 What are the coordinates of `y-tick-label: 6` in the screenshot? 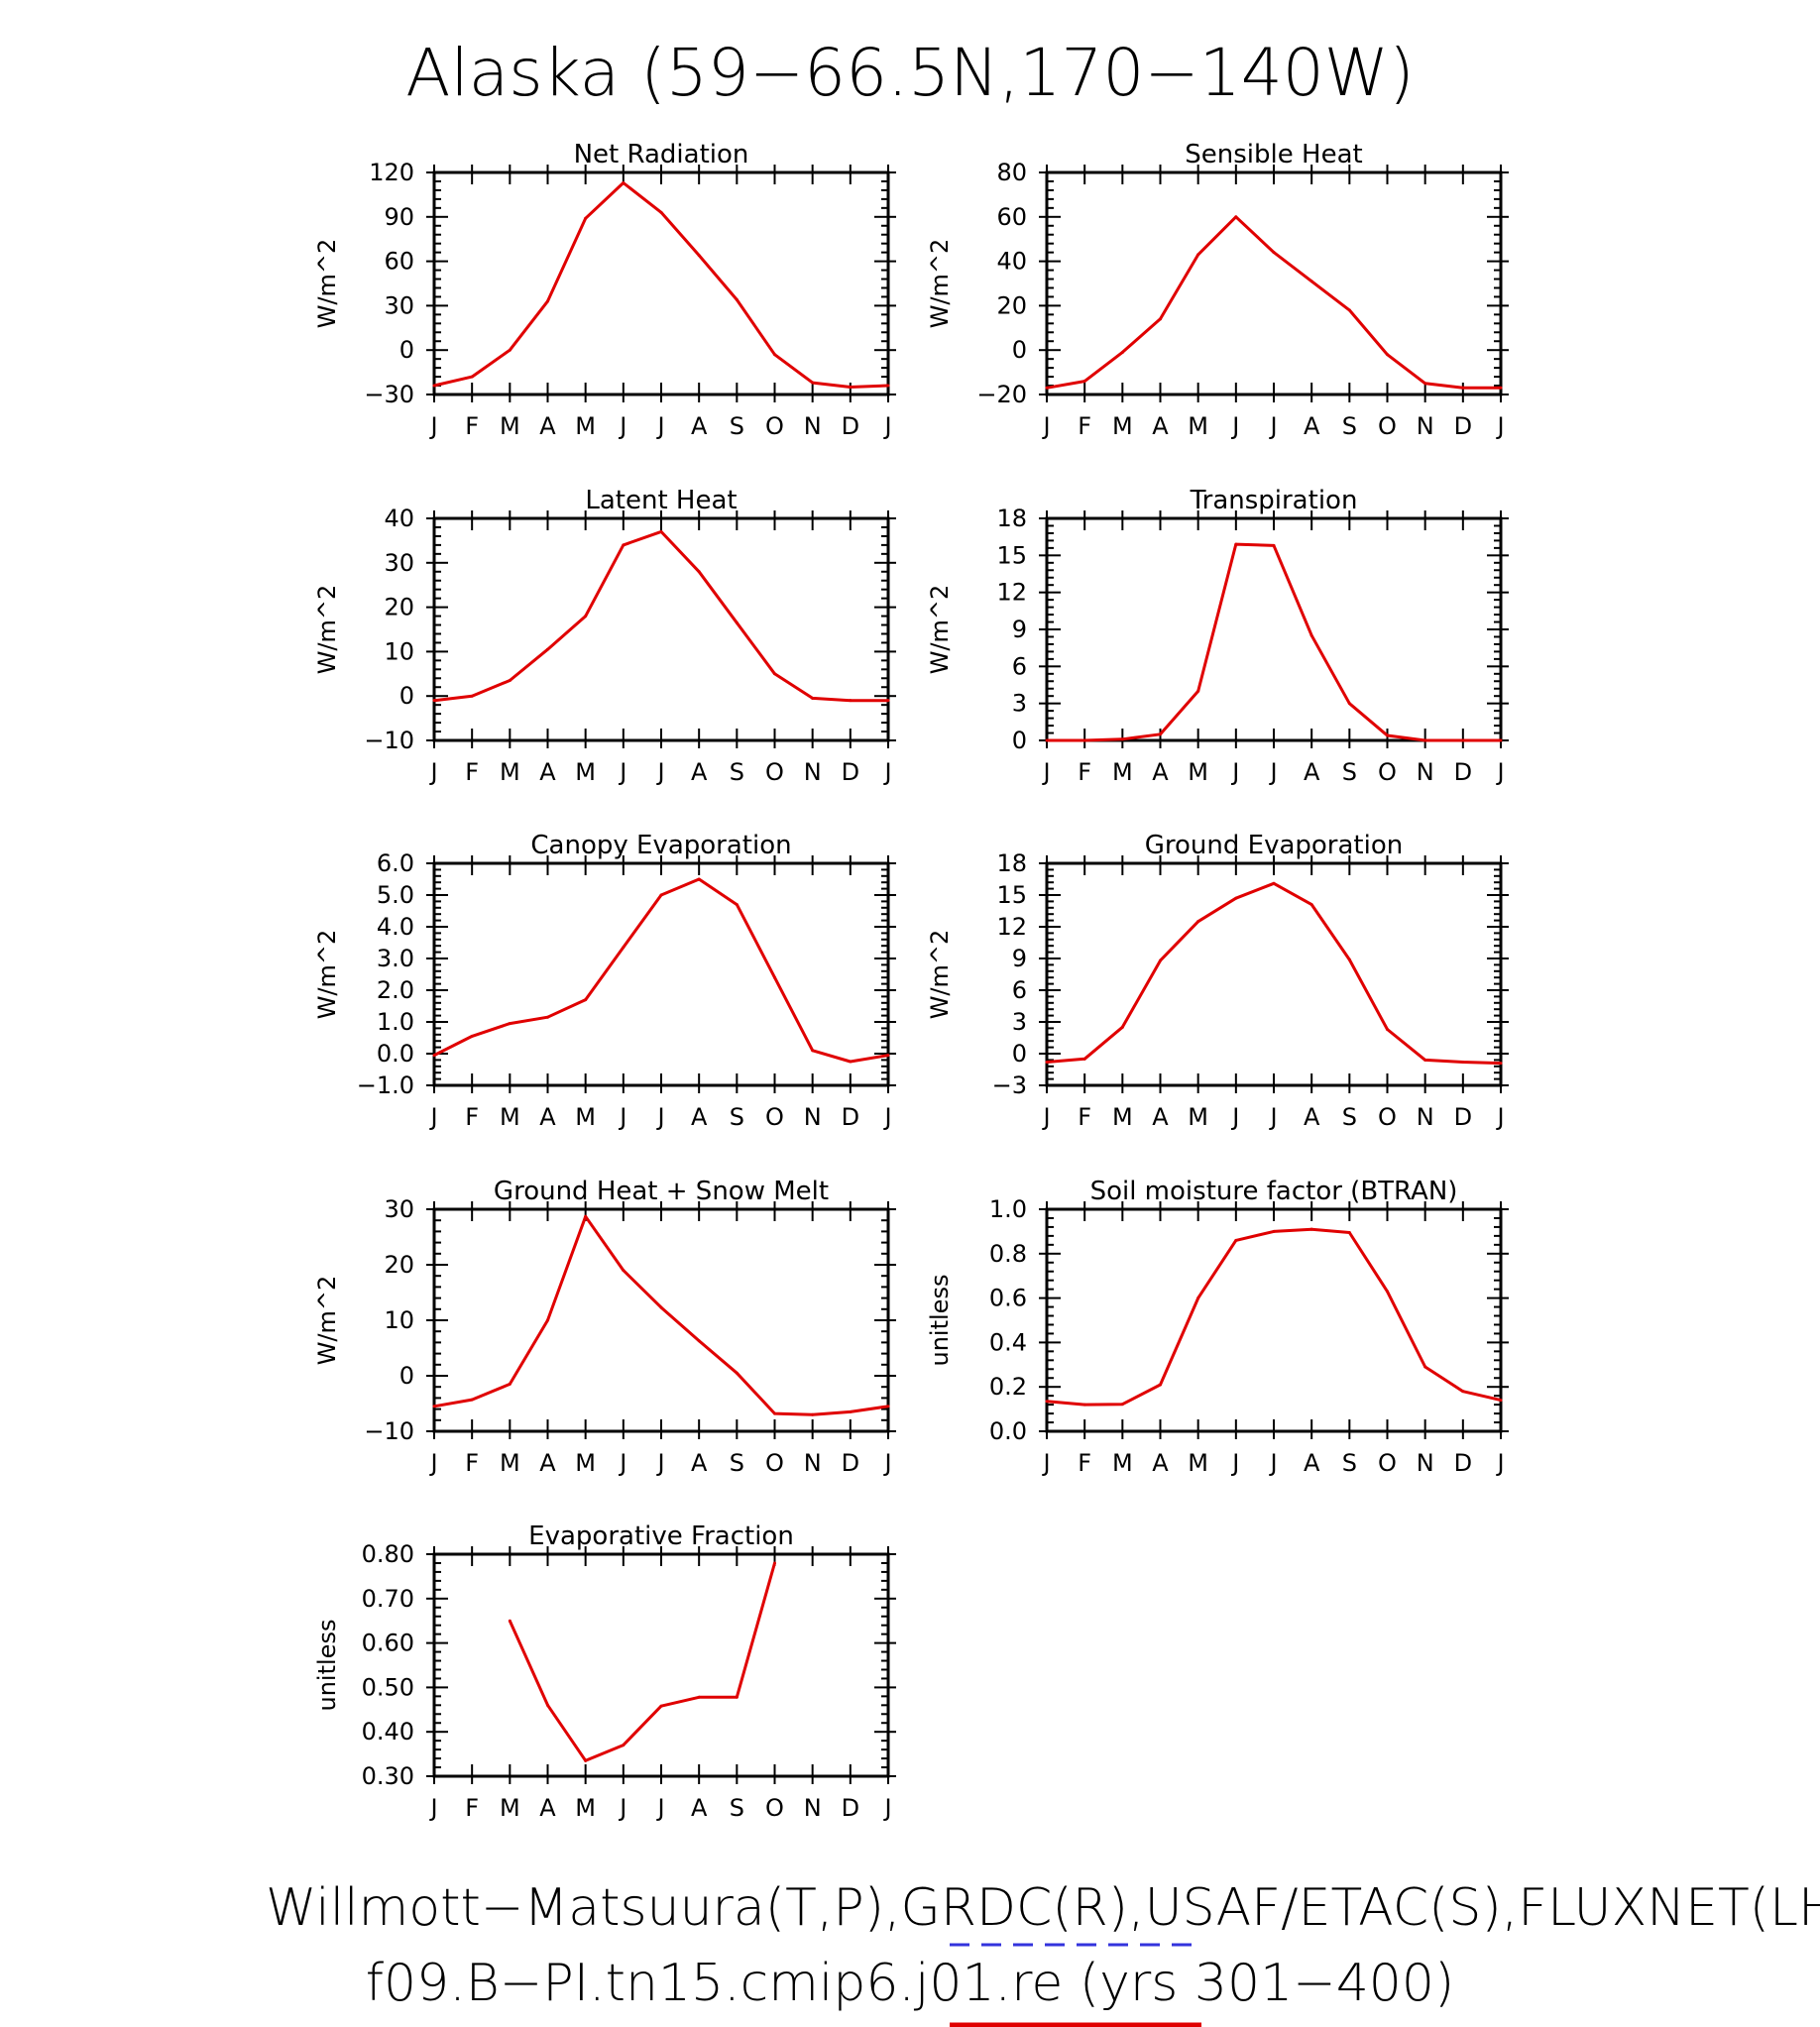 It's located at (1019, 990).